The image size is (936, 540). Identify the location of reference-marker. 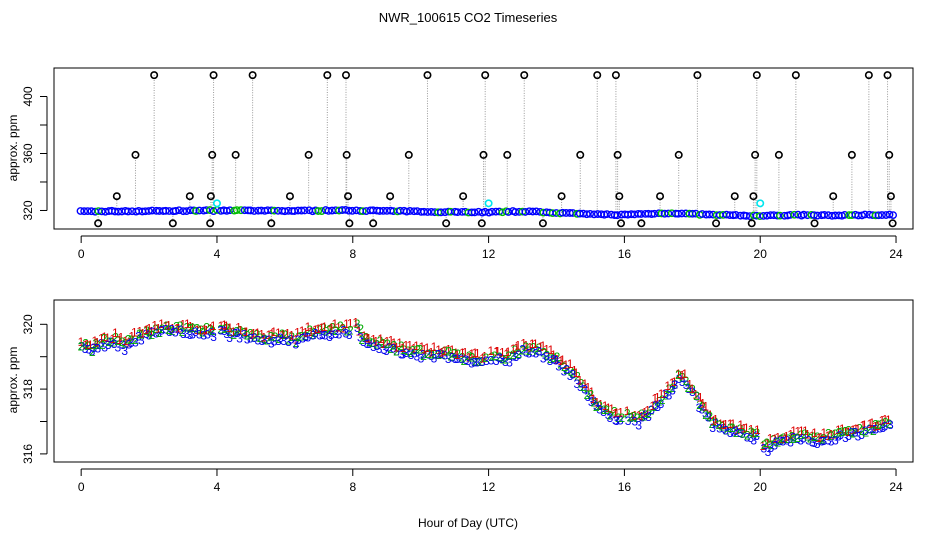
(488, 203).